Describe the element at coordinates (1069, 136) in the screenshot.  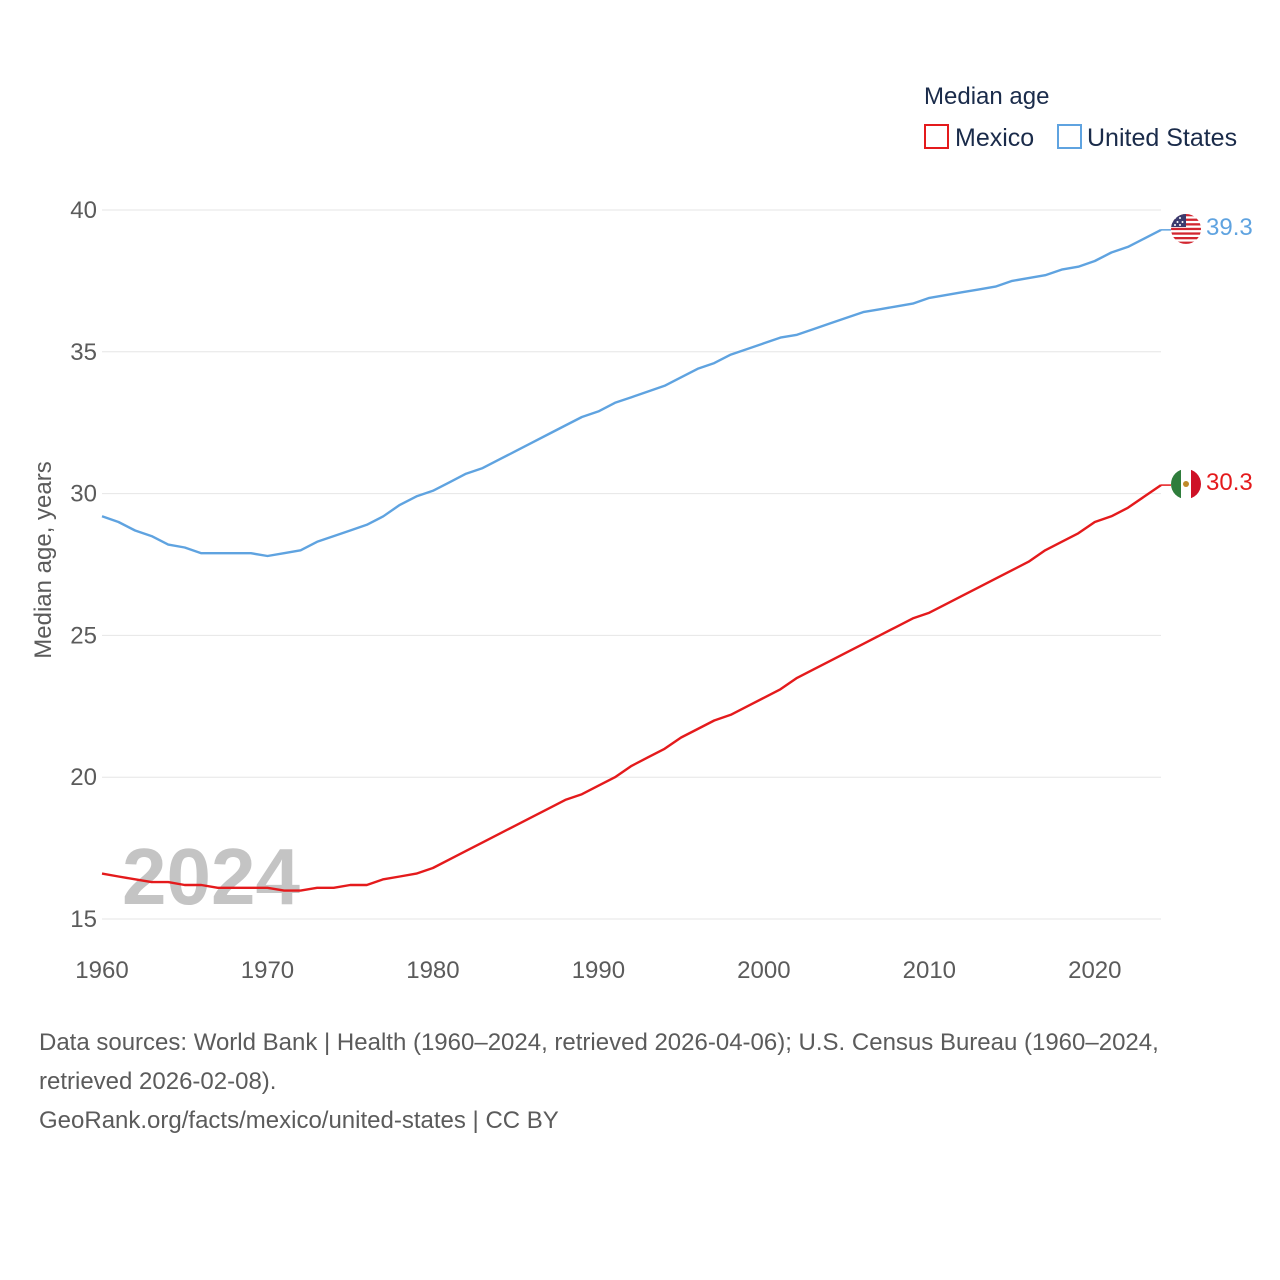
I see `legend-swatch-united-states` at that location.